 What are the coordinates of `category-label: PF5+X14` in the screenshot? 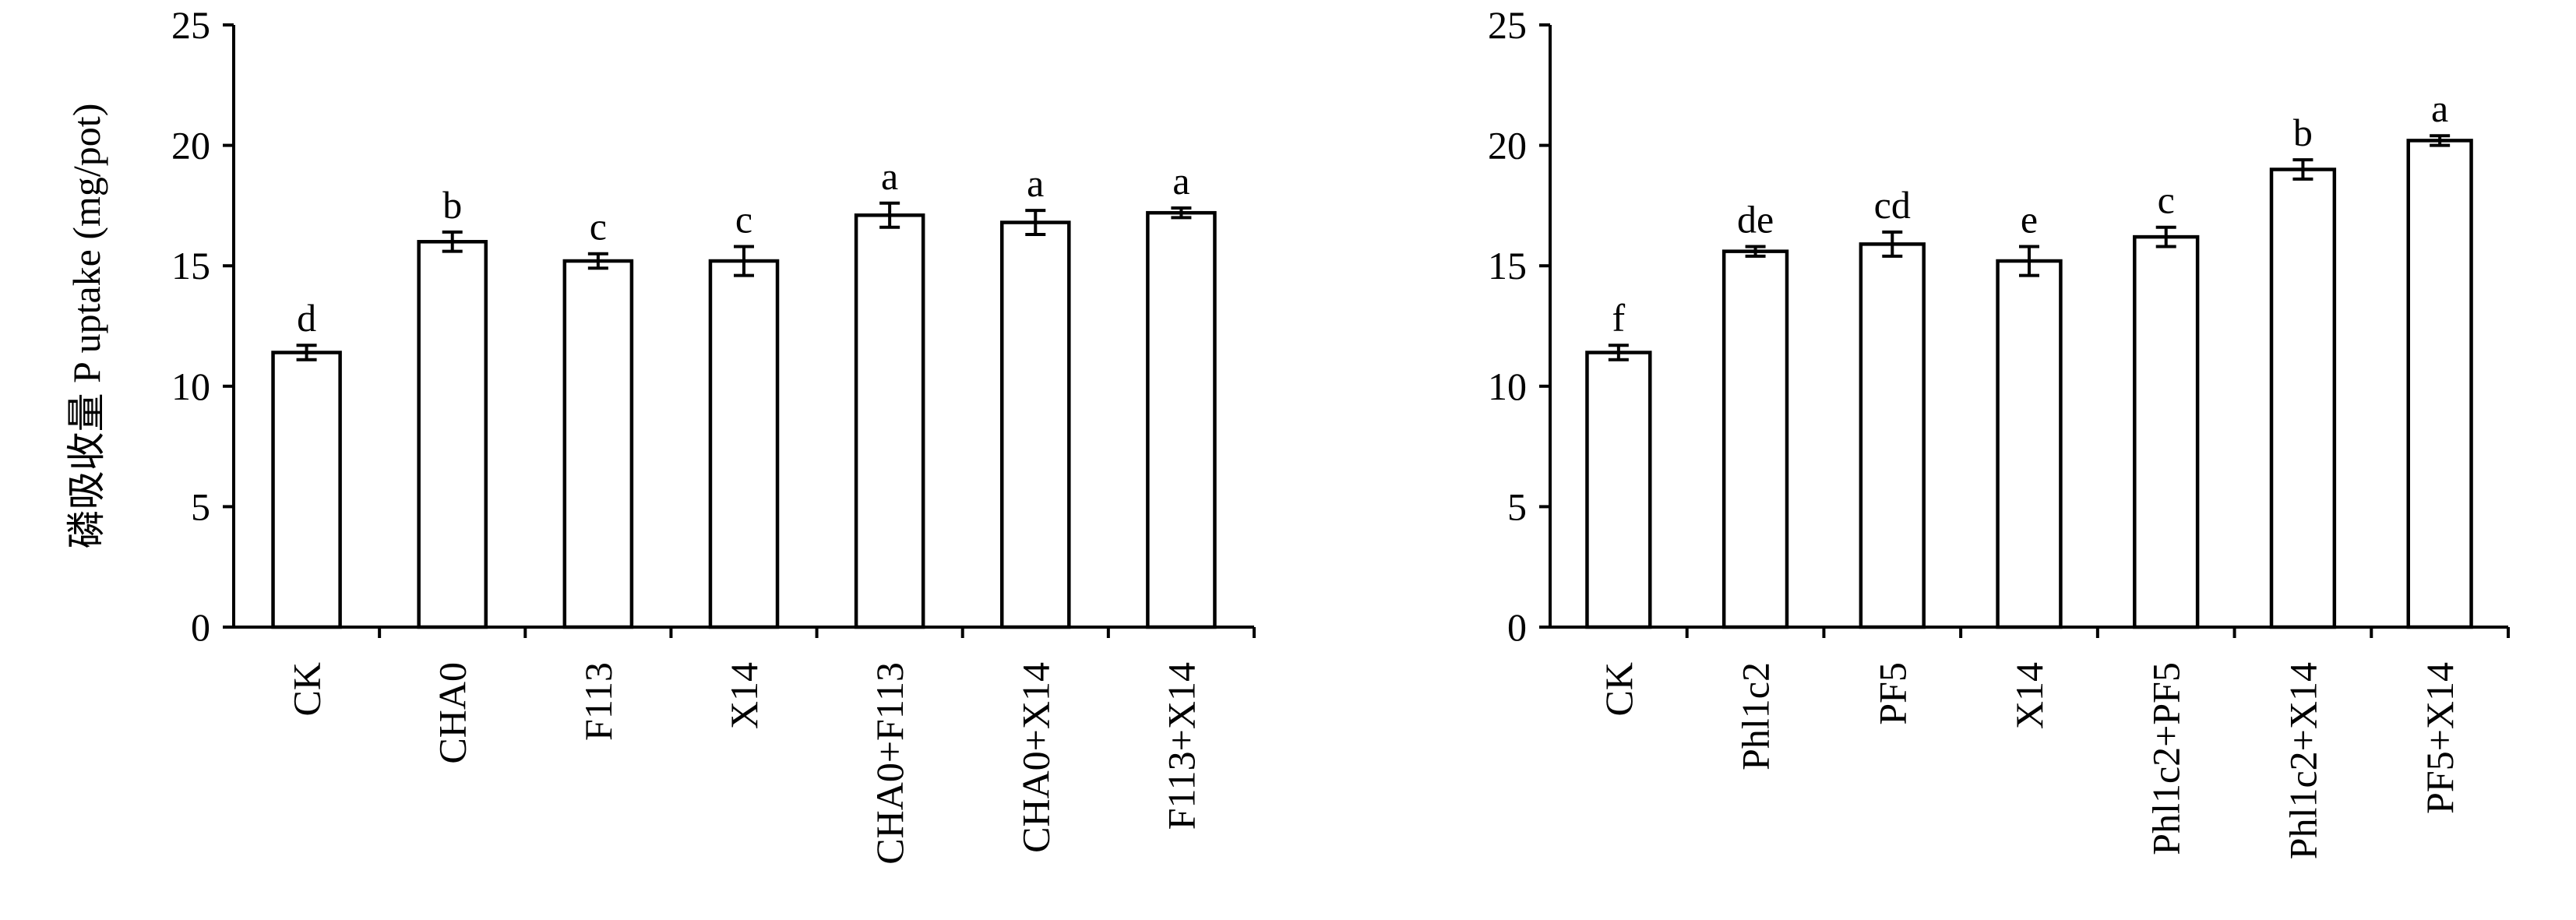 It's located at (2439, 738).